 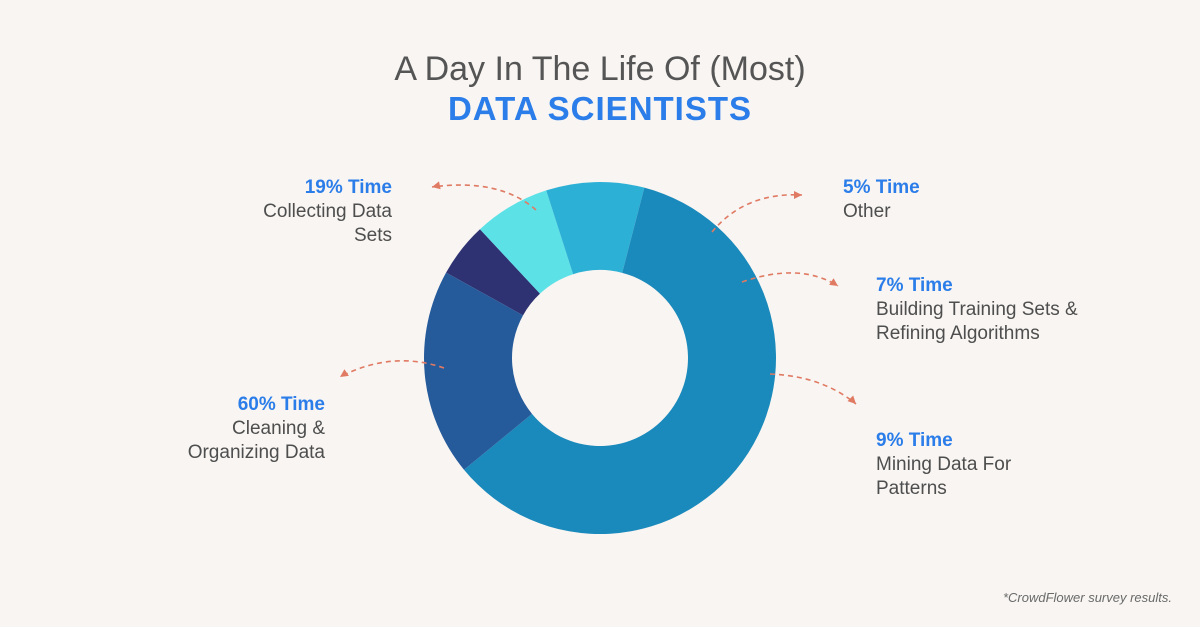 I want to click on chart-title: A Day In The Life Of (Most), so click(x=600, y=69).